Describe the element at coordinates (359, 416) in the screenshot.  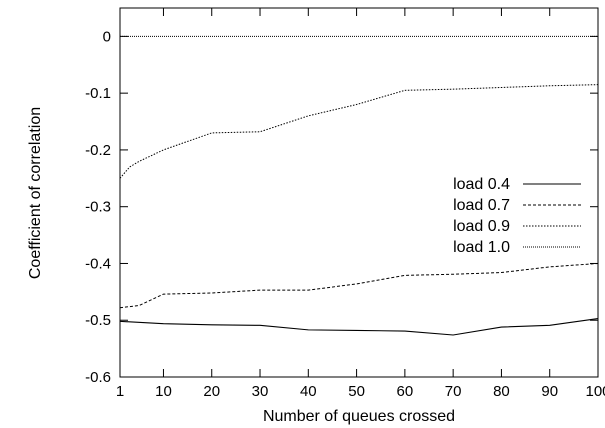
I see `x-axis-label: Number of queues crossed` at that location.